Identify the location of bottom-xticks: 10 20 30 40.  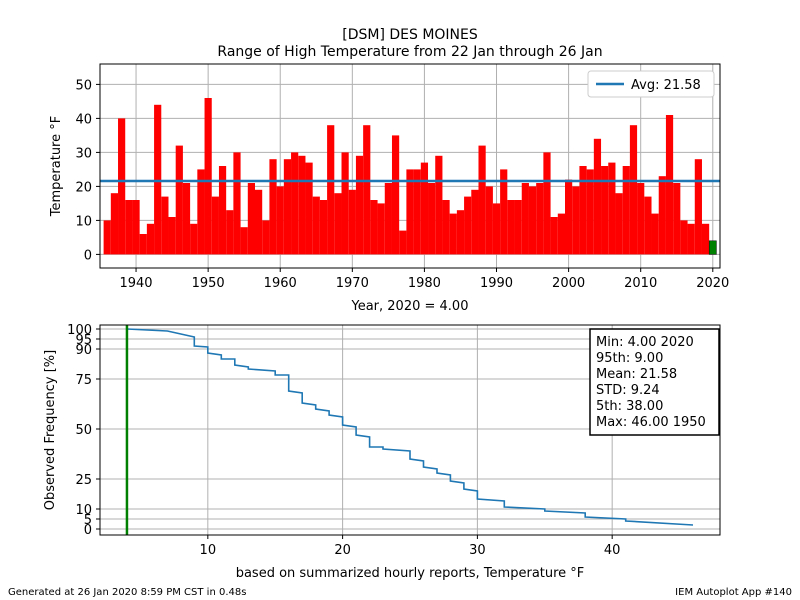
(410, 546).